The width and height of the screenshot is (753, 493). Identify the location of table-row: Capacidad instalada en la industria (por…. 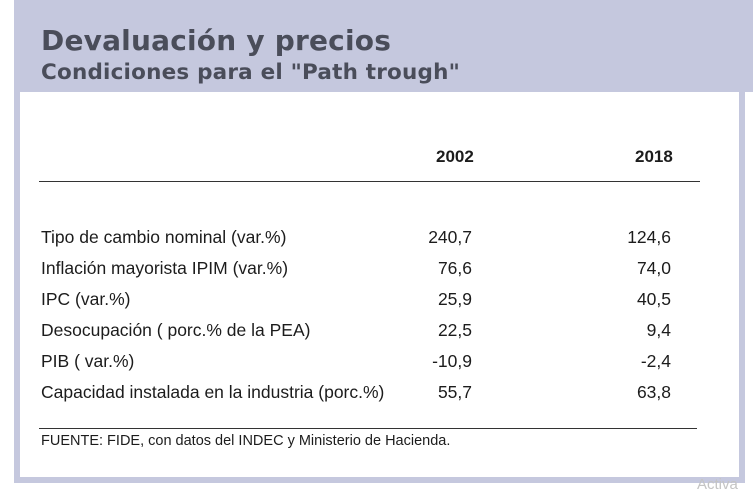
(376, 396).